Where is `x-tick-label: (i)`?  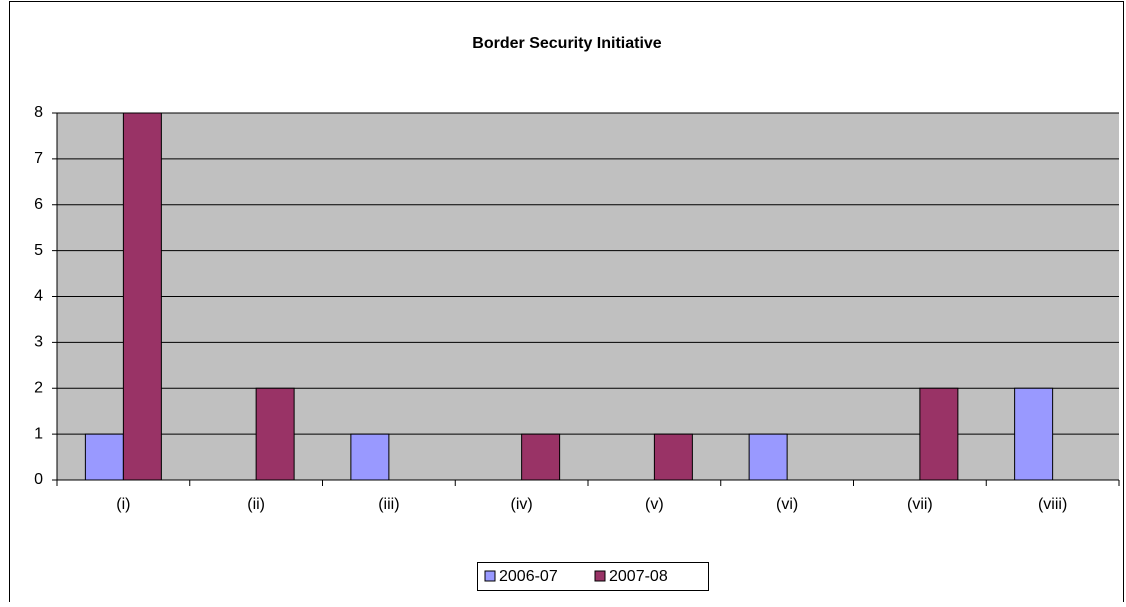
x-tick-label: (i) is located at coordinates (123, 504).